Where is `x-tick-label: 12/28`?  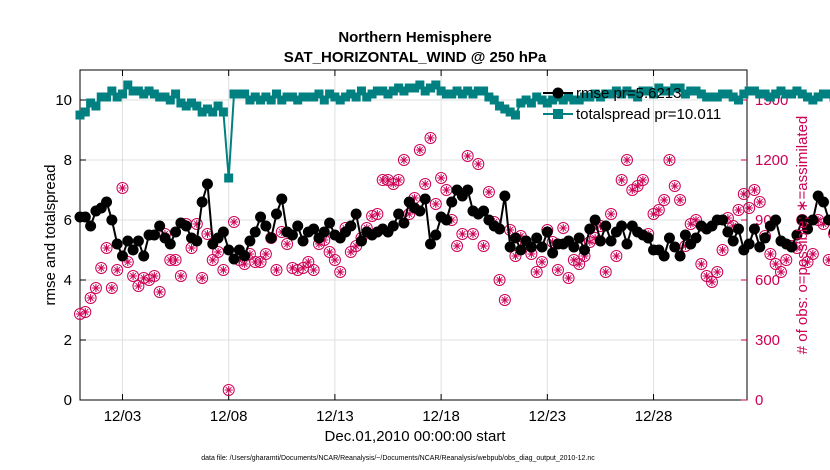
x-tick-label: 12/28 is located at coordinates (654, 416).